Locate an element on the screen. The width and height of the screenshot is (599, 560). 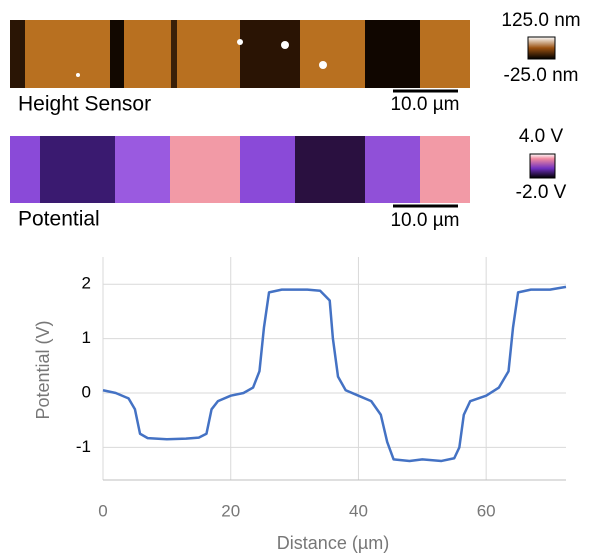
colorbar-min: -25.0 nm is located at coordinates (541, 75).